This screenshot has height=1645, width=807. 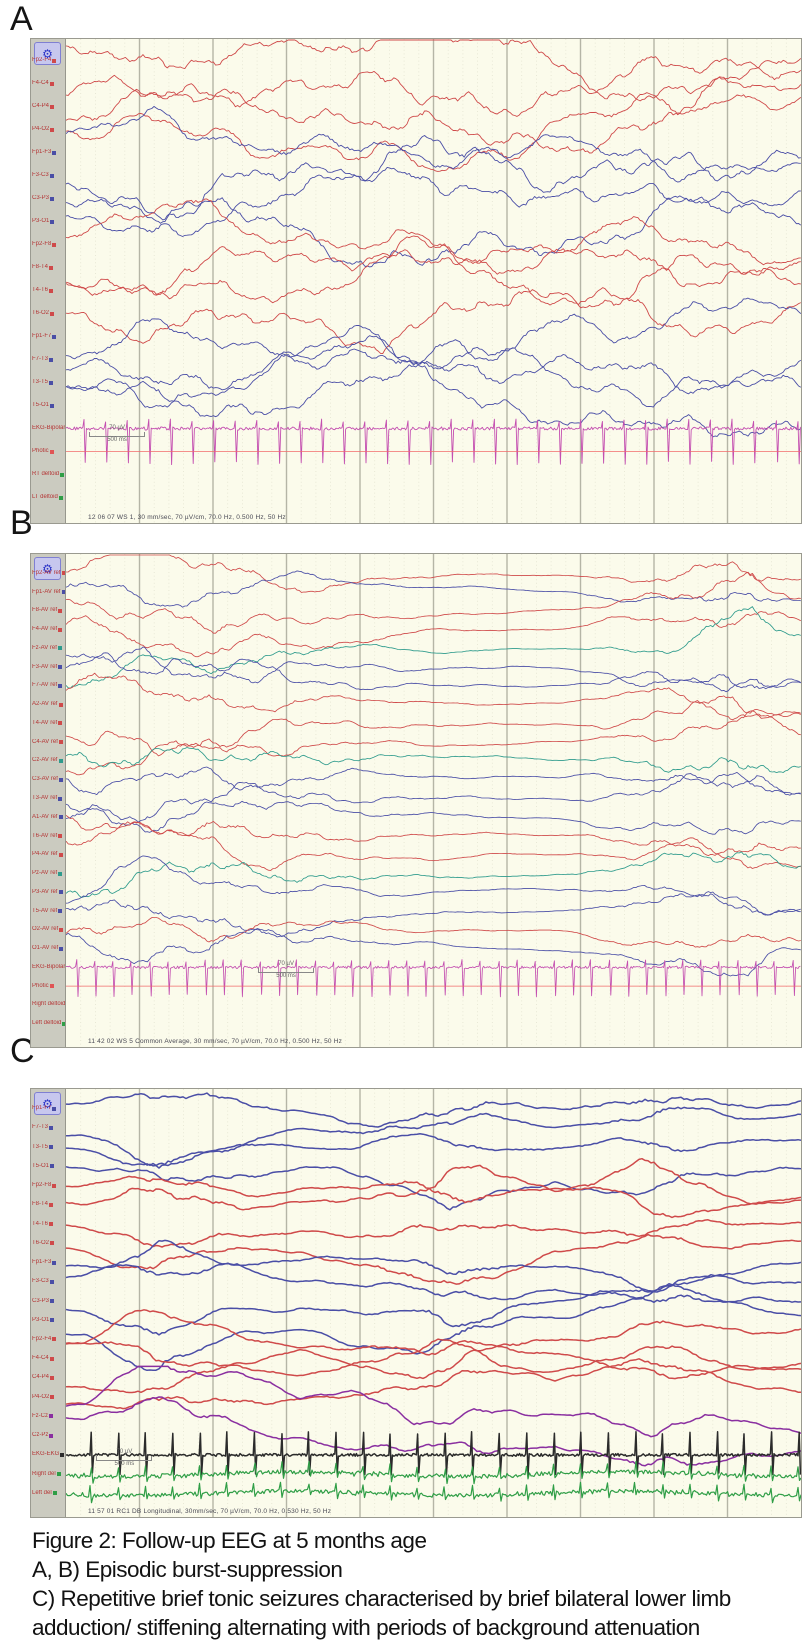 I want to click on channel-label: F8-AV ref, so click(x=47, y=610).